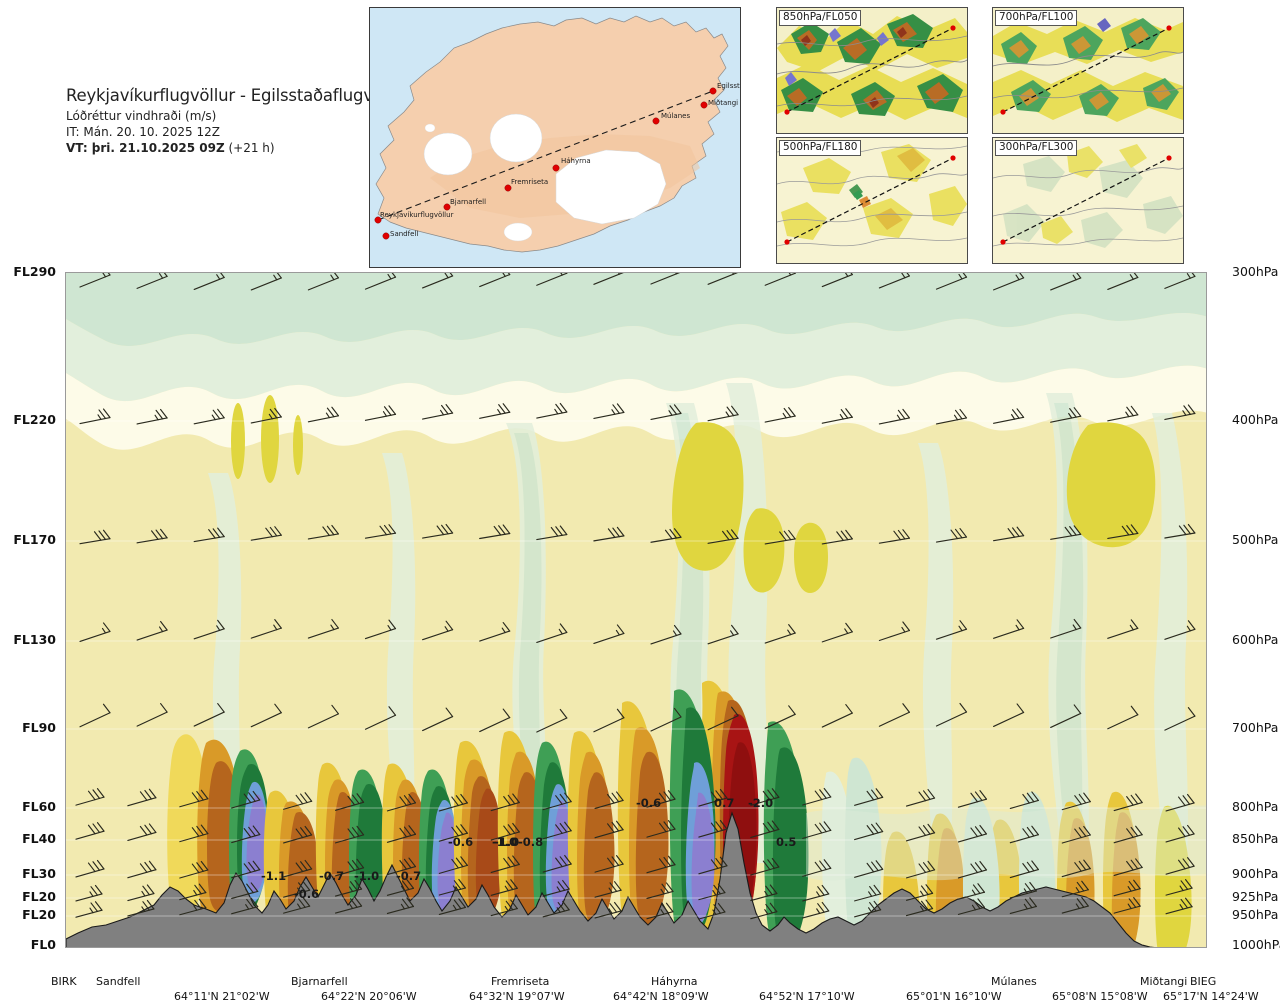 This screenshot has width=1280, height=1005. I want to click on contour-value-label: -0.6, so click(460, 842).